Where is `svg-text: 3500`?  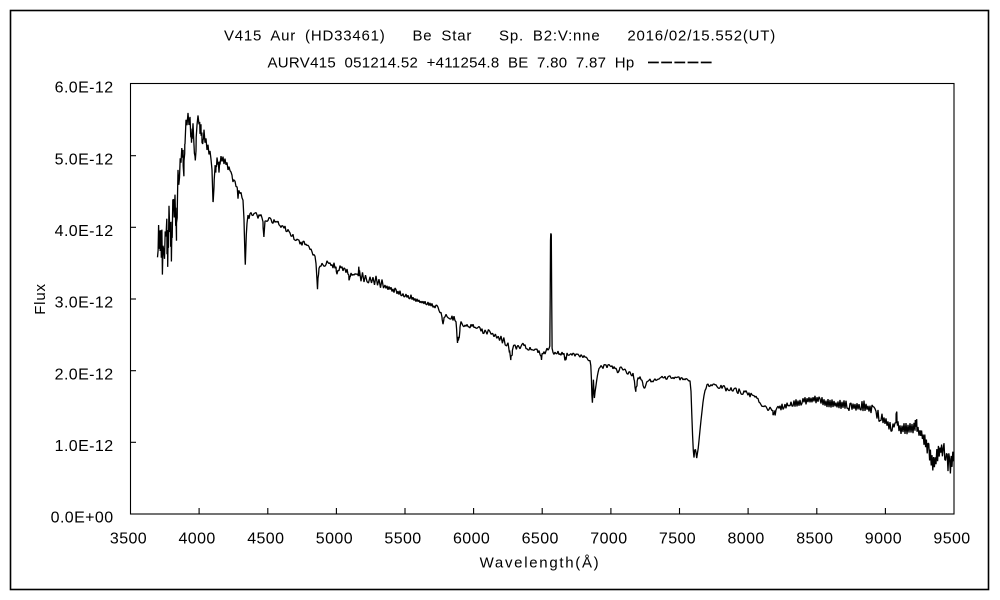 svg-text: 3500 is located at coordinates (128, 539).